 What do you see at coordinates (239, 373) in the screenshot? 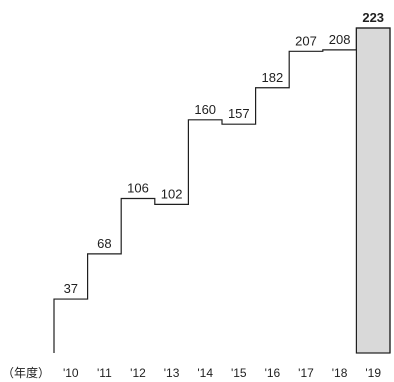
I see `tick-label-15: '15` at bounding box center [239, 373].